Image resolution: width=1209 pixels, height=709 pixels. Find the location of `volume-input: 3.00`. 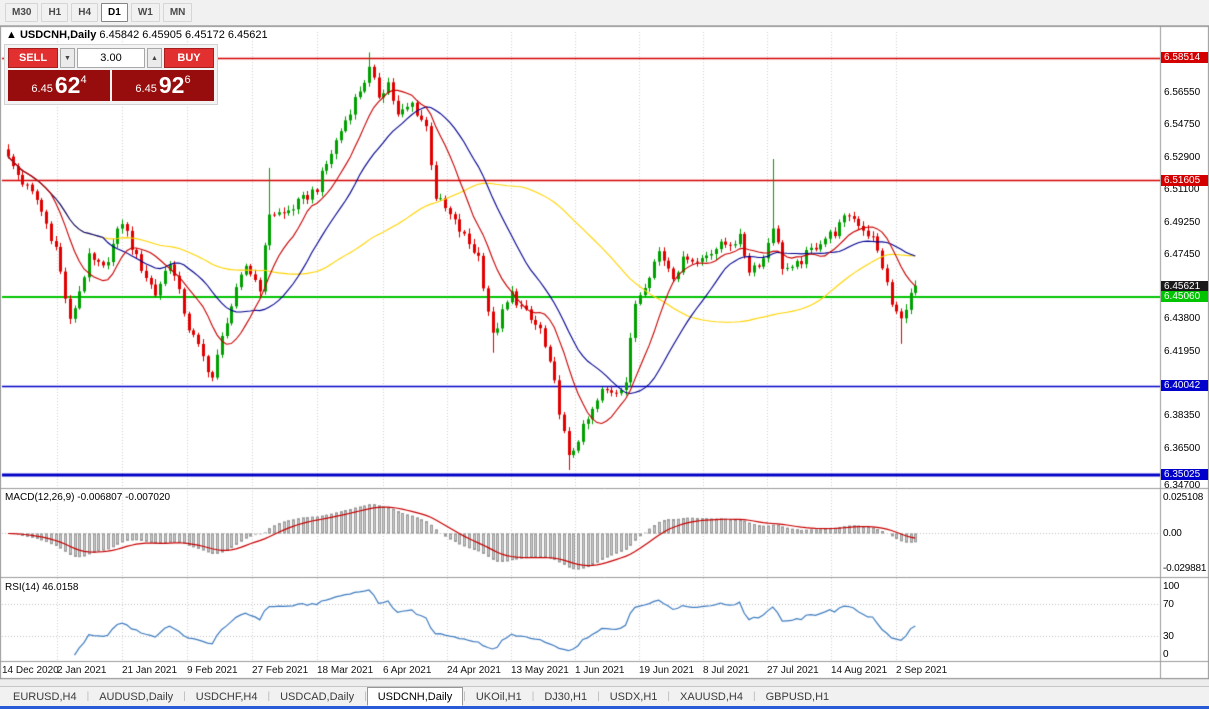

volume-input: 3.00 is located at coordinates (111, 58).